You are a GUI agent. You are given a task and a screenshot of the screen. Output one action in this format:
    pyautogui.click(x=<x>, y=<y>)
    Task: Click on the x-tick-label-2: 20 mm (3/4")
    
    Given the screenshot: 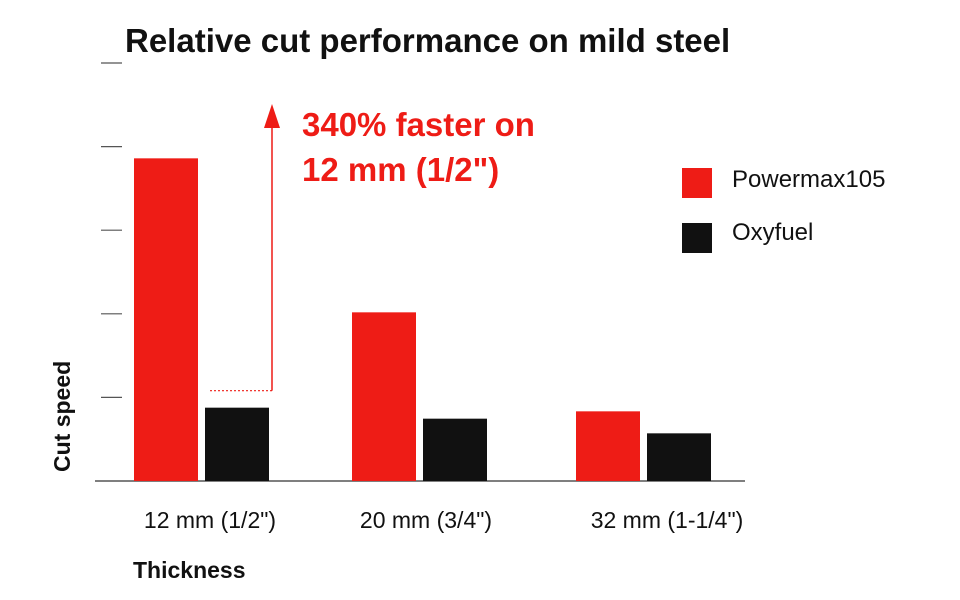 What is the action you would take?
    pyautogui.click(x=426, y=520)
    